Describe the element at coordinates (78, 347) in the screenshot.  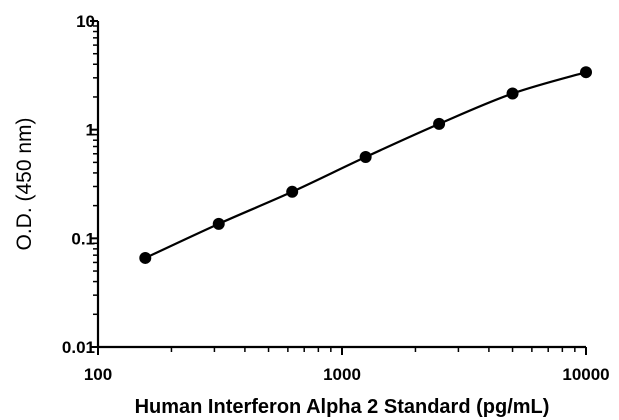
I see `y-tick-label: 0.01` at that location.